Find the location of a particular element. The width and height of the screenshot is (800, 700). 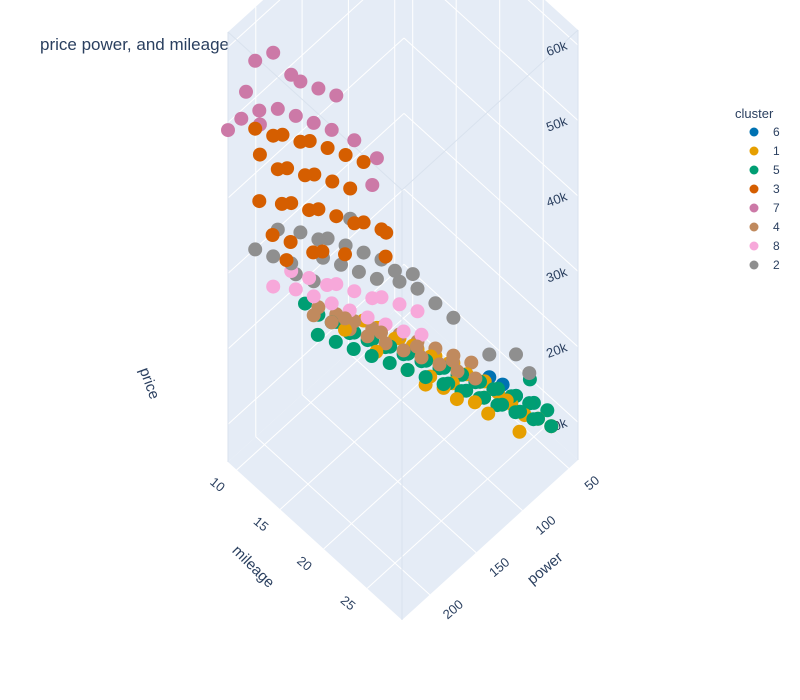

legend-item-1: 1 is located at coordinates (765, 151).